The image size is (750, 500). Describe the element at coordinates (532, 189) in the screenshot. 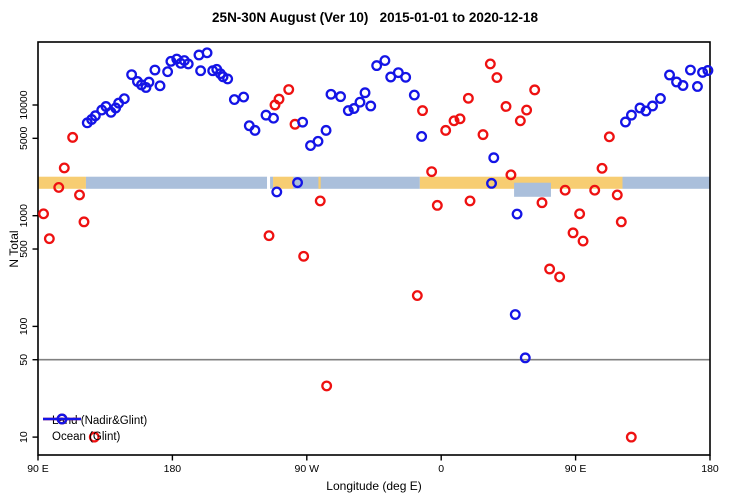

I see `surface-band-ocean-dip` at that location.